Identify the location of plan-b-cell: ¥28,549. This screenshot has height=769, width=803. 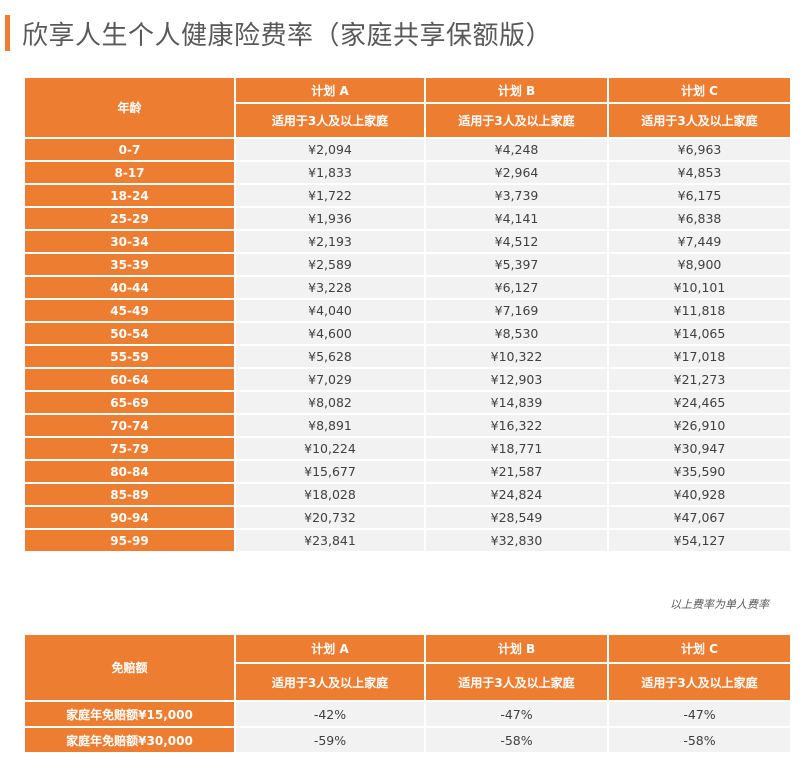
(516, 517).